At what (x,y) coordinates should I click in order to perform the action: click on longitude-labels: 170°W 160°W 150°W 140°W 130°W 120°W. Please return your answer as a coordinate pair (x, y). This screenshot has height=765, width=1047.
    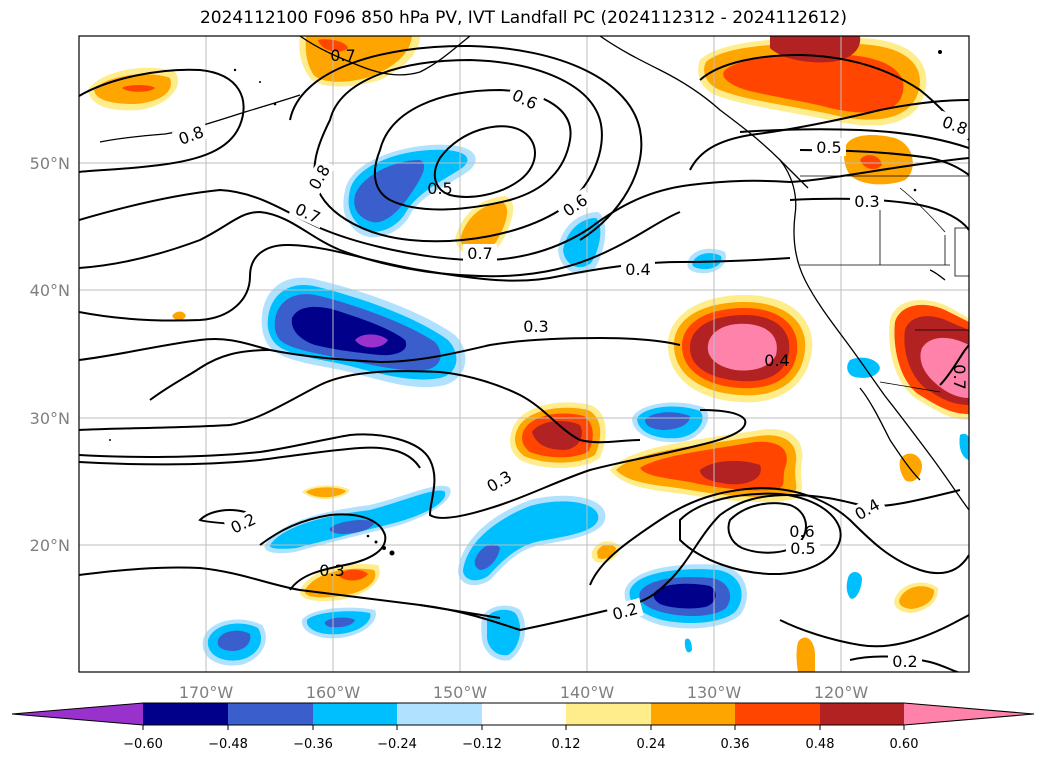
    Looking at the image, I should click on (524, 692).